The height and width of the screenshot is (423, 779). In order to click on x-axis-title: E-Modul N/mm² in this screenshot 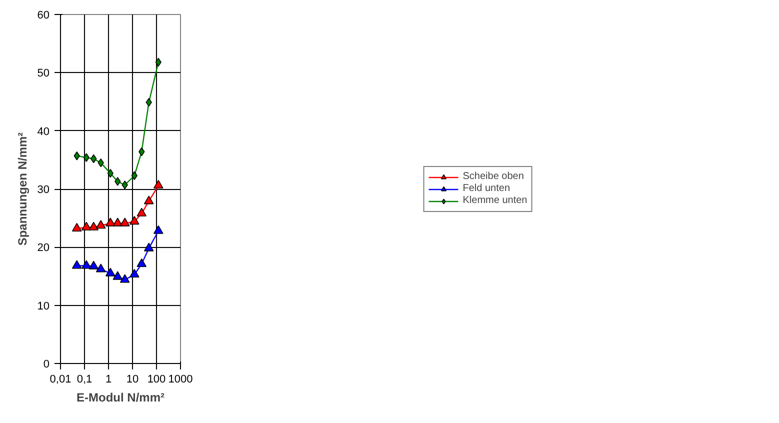, I will do `click(120, 397)`.